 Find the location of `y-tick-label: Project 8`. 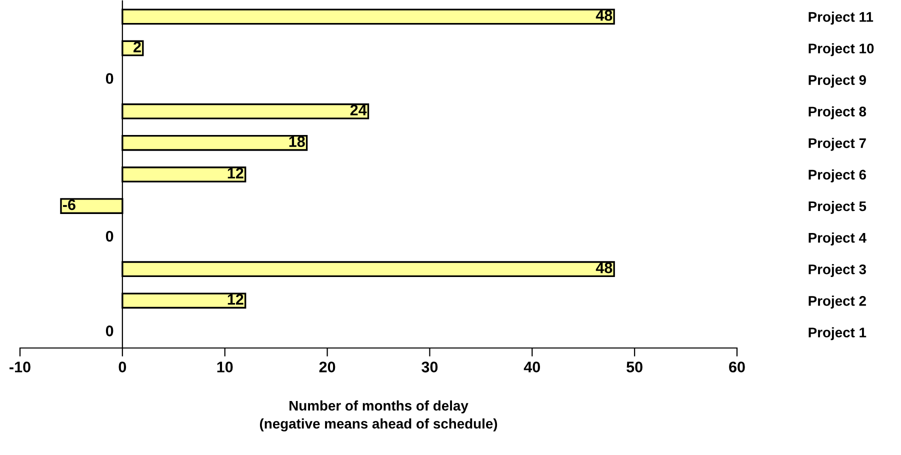

y-tick-label: Project 8 is located at coordinates (837, 113).